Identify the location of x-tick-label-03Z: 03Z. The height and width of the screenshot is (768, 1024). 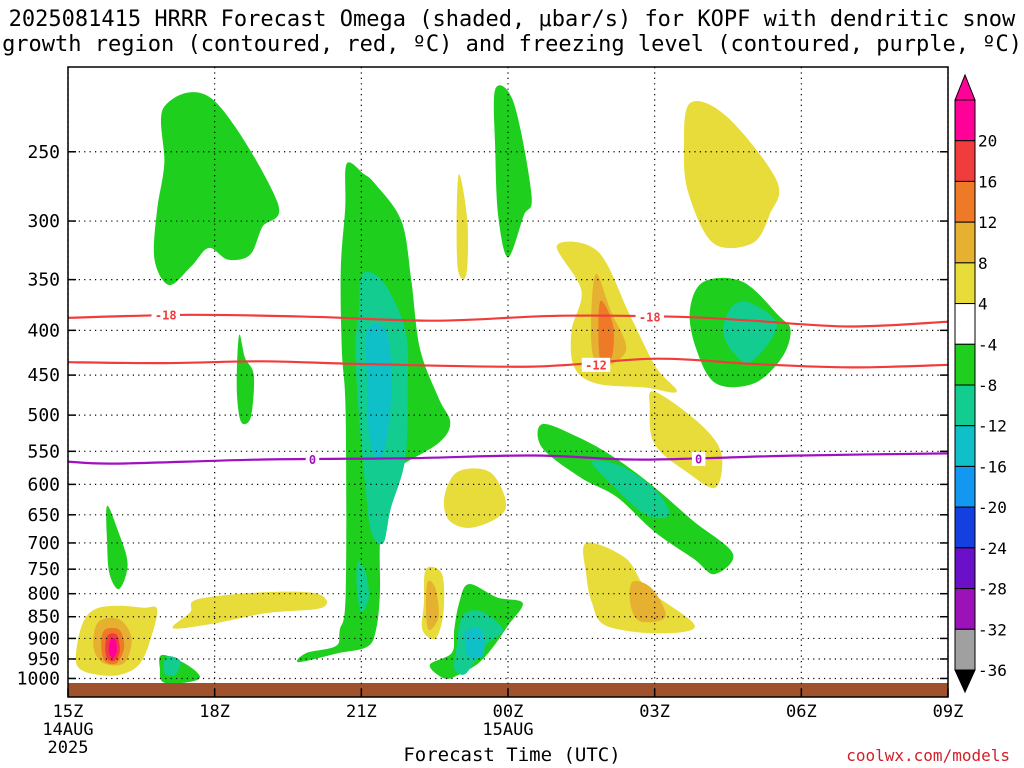
(654, 712).